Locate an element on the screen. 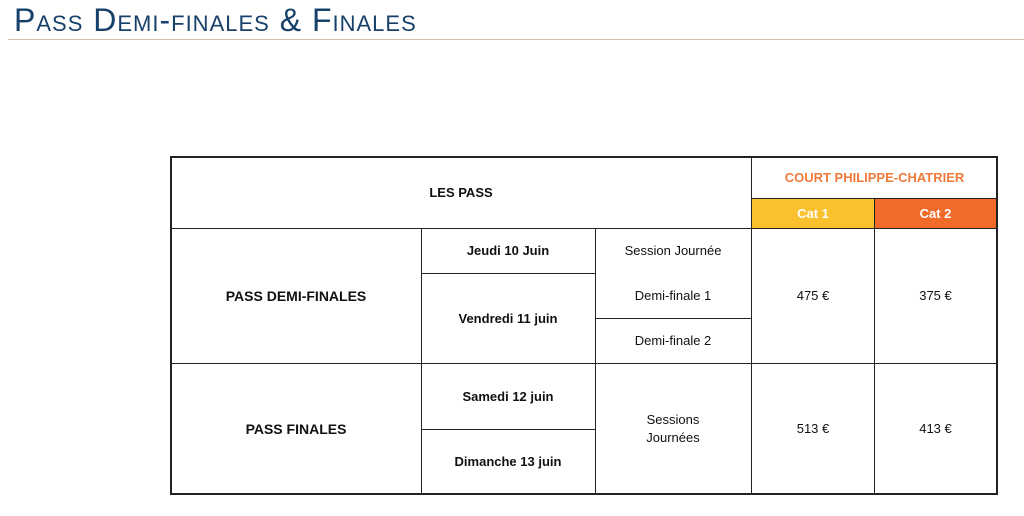 This screenshot has width=1024, height=516. finales-day1: Samedi 12 juin is located at coordinates (508, 396).